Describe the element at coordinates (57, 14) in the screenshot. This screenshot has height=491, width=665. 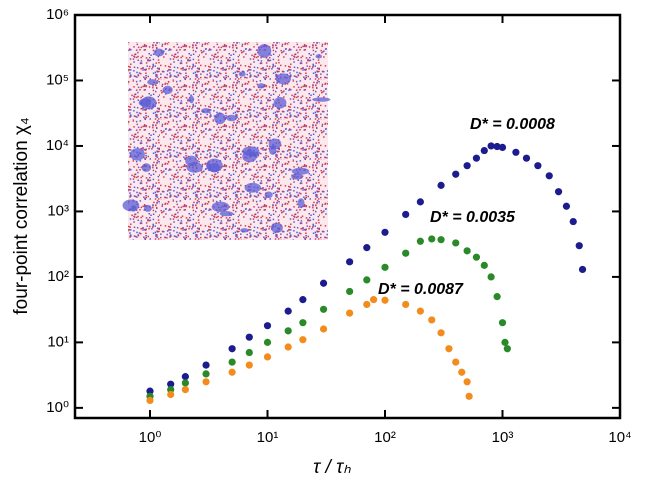
I see `y-tick-label: 10⁶` at that location.